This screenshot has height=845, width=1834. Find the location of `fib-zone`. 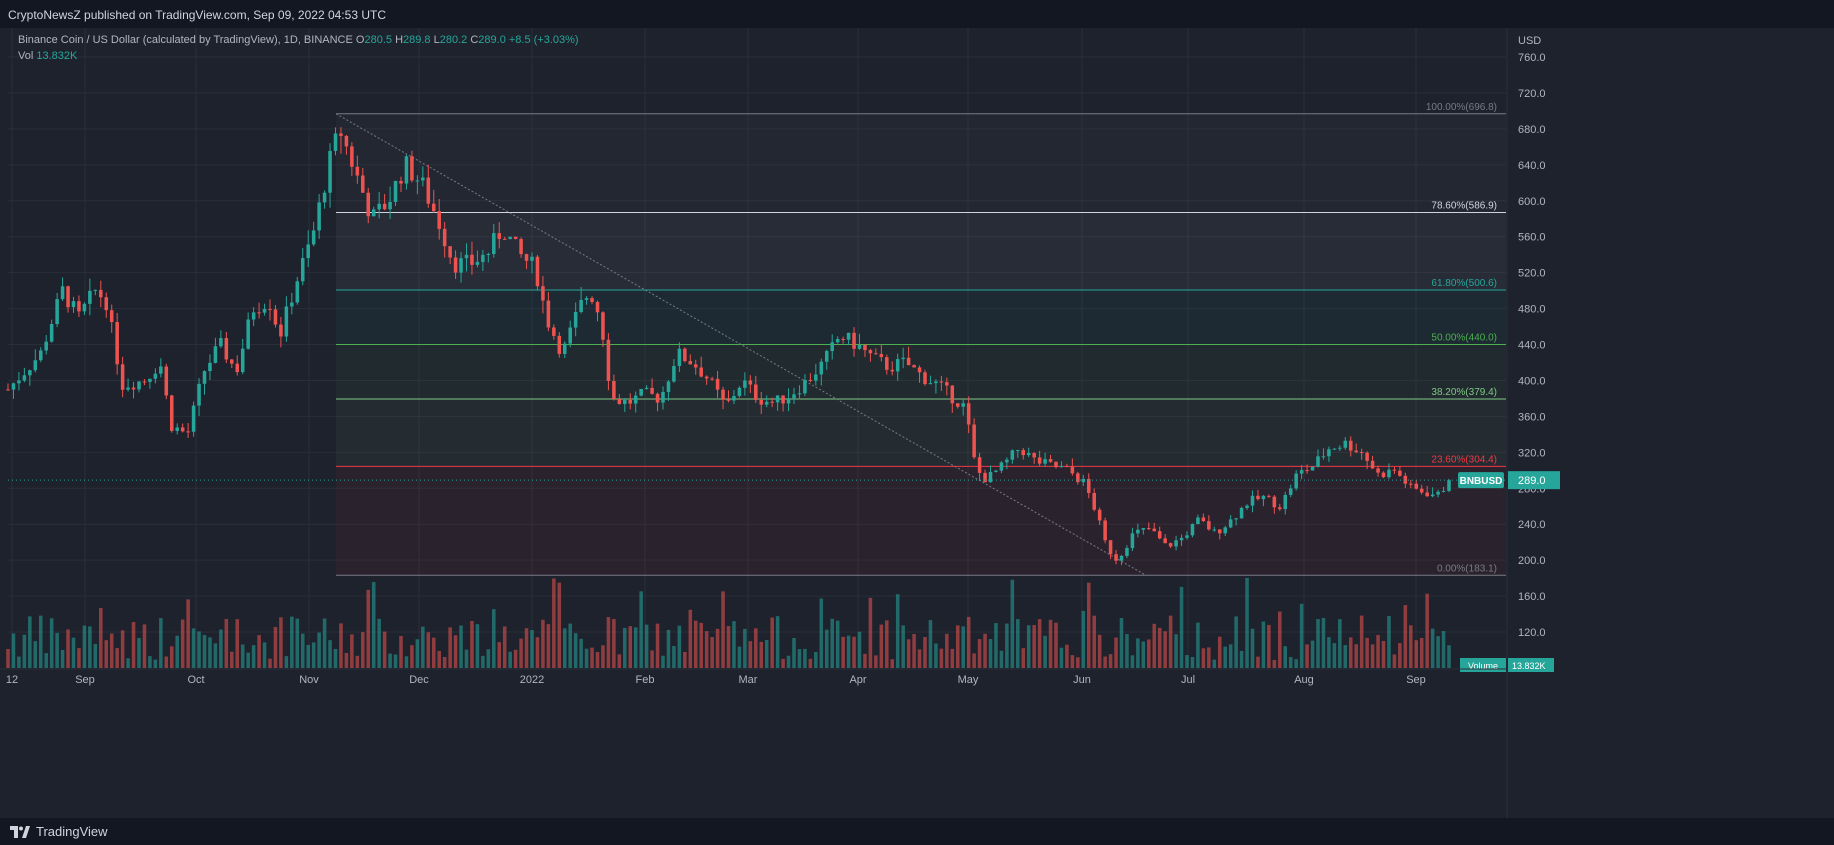

fib-zone is located at coordinates (921, 251).